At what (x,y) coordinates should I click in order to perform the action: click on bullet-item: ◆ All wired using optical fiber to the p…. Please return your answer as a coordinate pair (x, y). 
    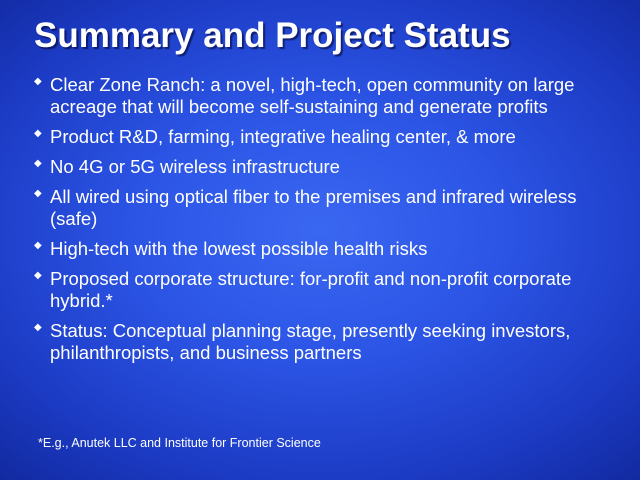
    Looking at the image, I should click on (326, 208).